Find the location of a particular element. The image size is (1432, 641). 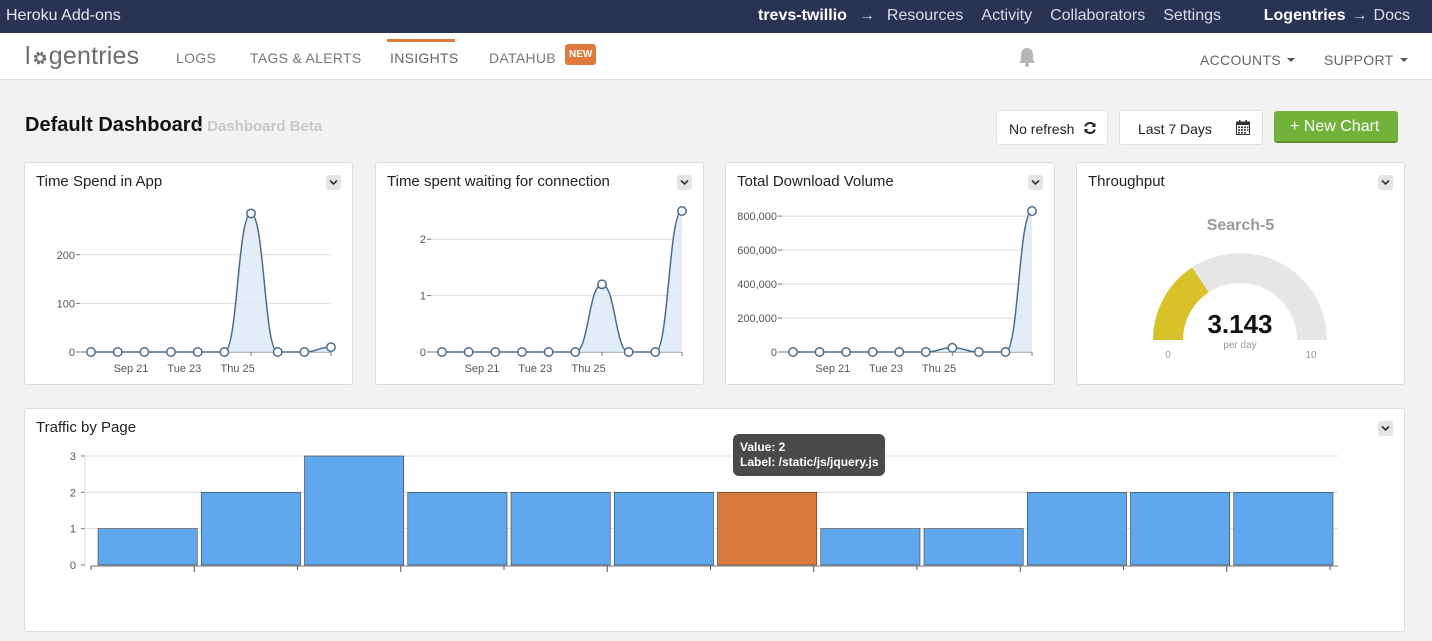

panel-title: Time spent waiting for connection is located at coordinates (498, 181).